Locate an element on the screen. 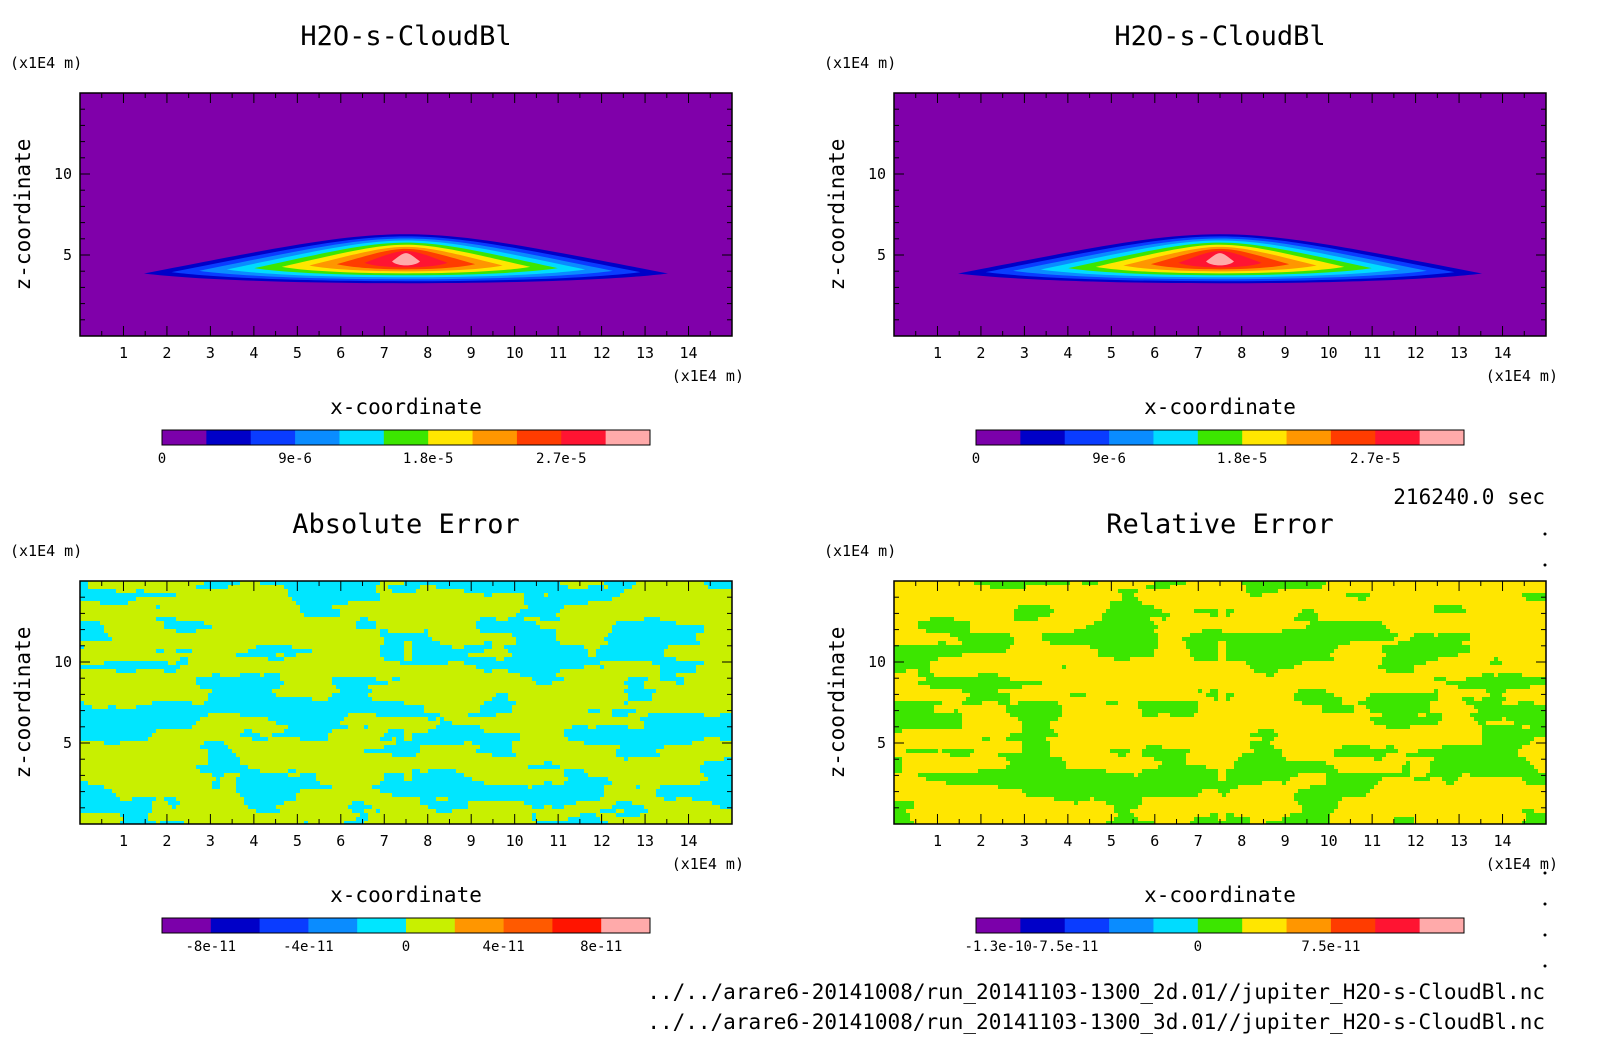 This screenshot has height=1054, width=1604. x-tick-label: 6 is located at coordinates (1154, 353).